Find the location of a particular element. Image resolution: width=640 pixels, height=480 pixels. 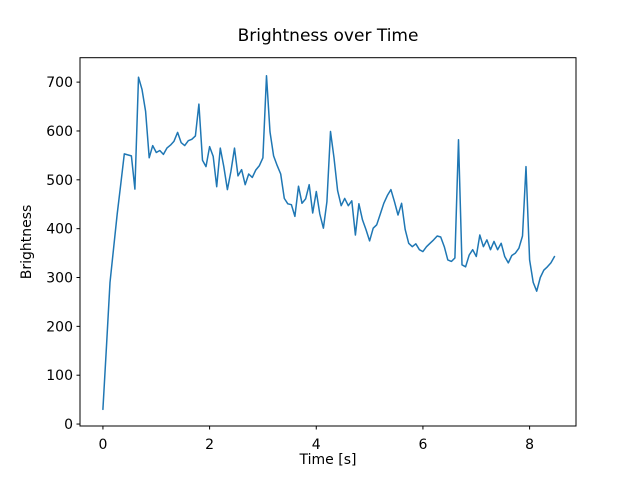

x-tick-label: 2 is located at coordinates (209, 445).